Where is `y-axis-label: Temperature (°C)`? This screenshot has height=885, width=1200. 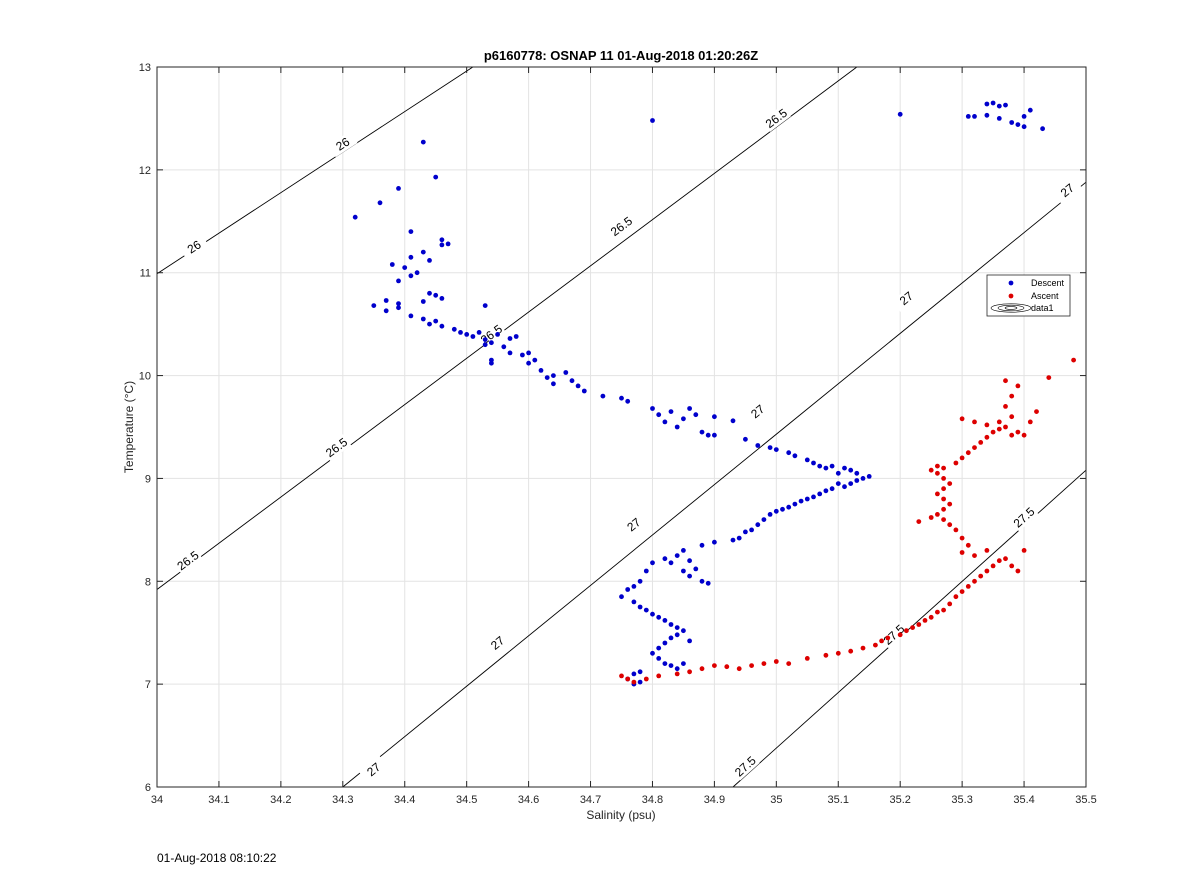 y-axis-label: Temperature (°C) is located at coordinates (129, 427).